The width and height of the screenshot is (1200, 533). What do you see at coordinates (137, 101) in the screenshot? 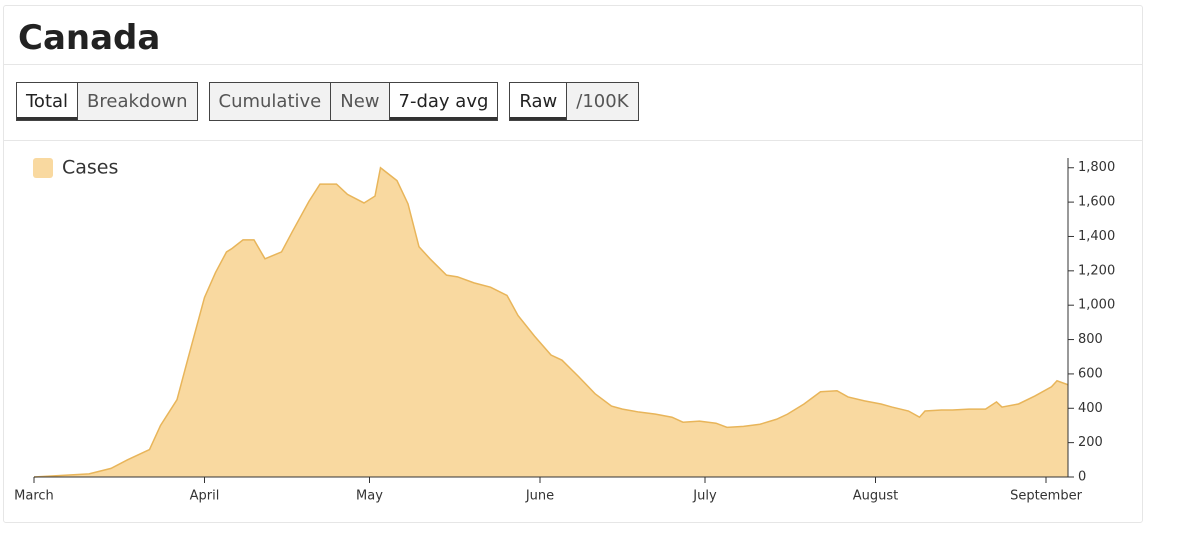
I see `toggle-button: Breakdown` at bounding box center [137, 101].